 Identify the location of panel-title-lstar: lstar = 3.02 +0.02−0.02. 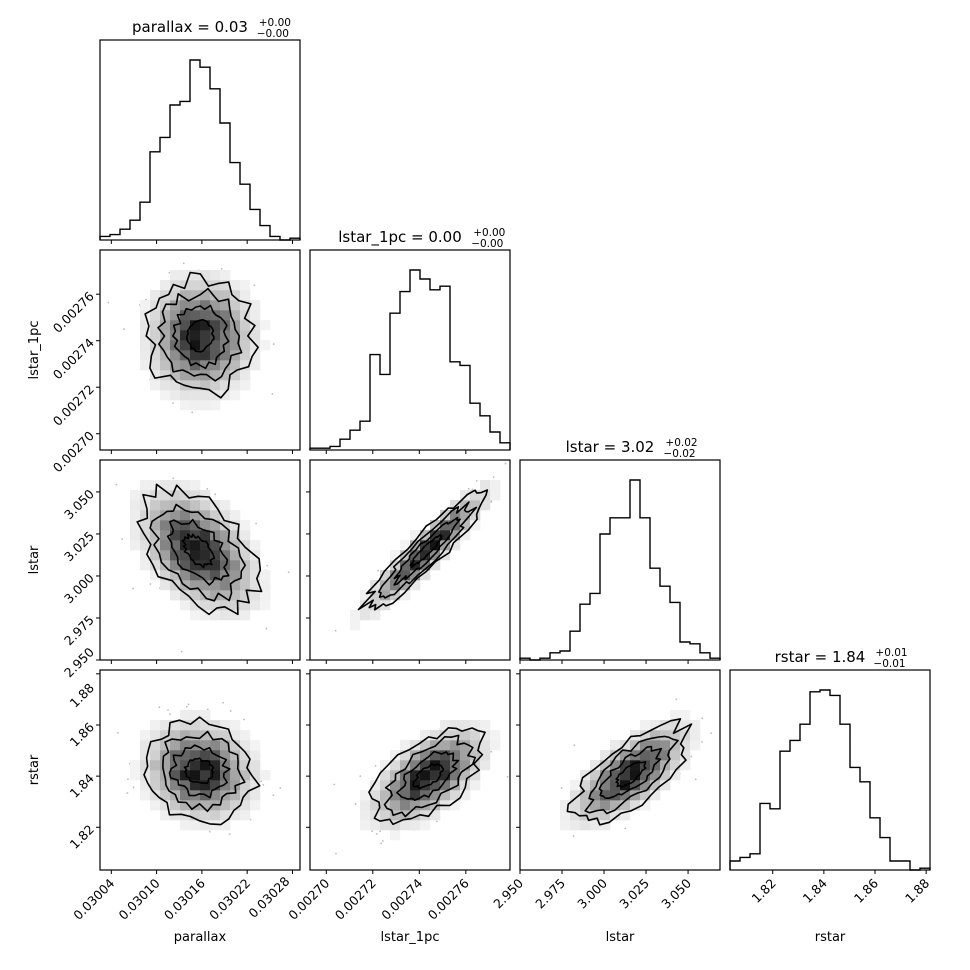
(632, 448).